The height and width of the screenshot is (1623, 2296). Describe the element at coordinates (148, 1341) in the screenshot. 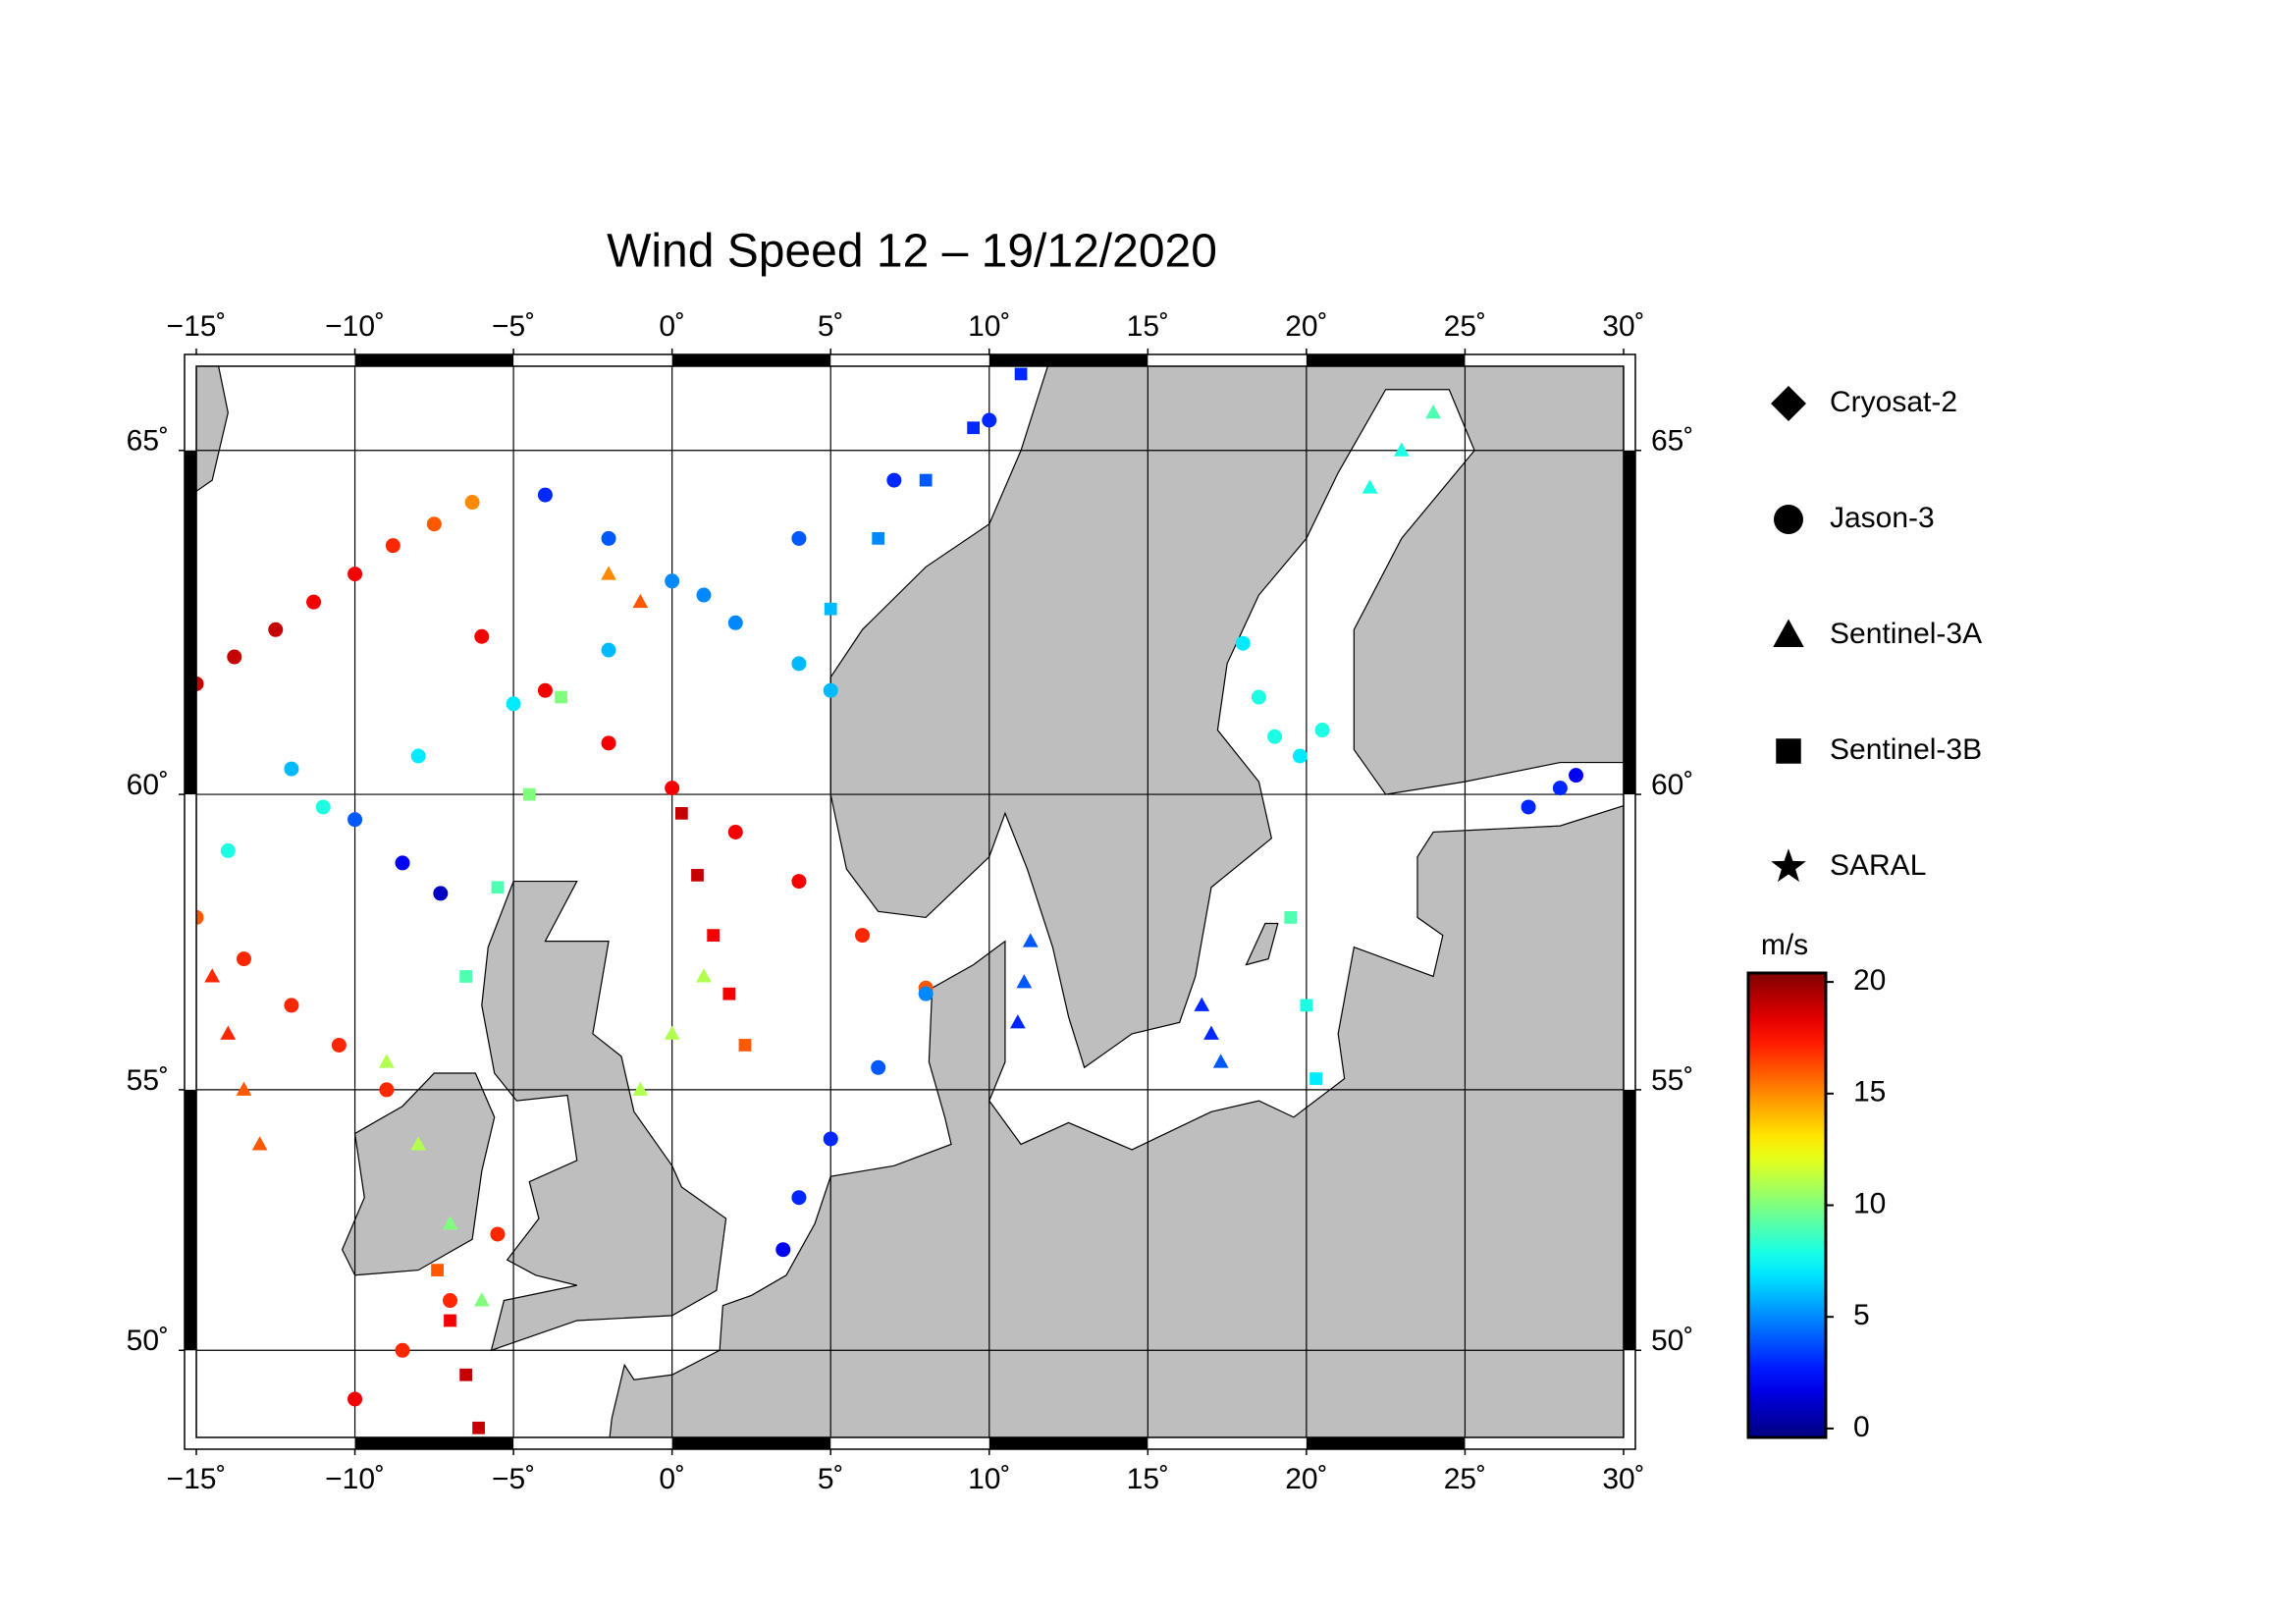

I see `y-tick-label: 50˚` at that location.